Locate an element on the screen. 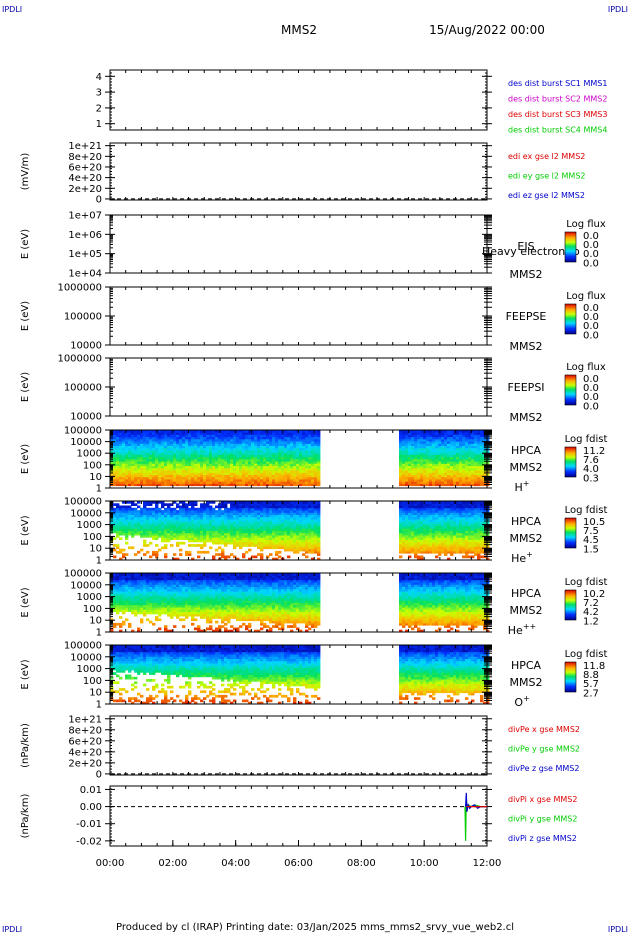 This screenshot has height=934, width=630. instrument-label: FEEPSE is located at coordinates (526, 316).